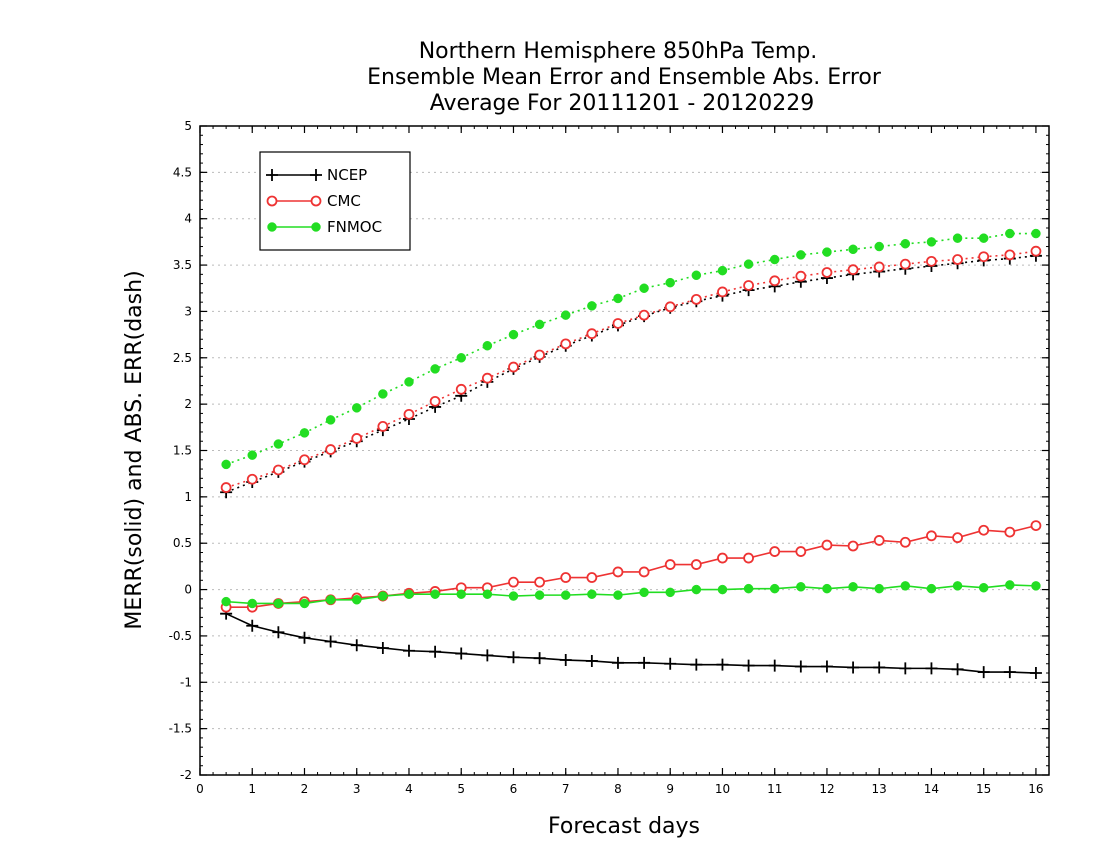 Image resolution: width=1100 pixels, height=850 pixels. Describe the element at coordinates (182, 265) in the screenshot. I see `y-tick-label: 3.5` at that location.